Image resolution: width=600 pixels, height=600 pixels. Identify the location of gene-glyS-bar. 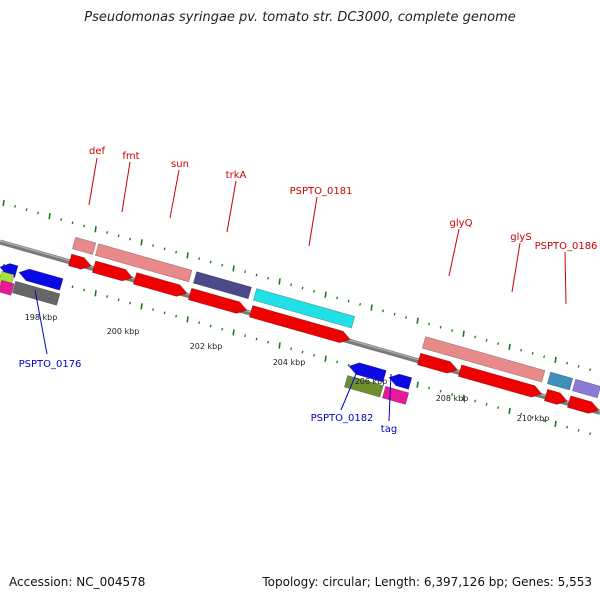
(560, 381).